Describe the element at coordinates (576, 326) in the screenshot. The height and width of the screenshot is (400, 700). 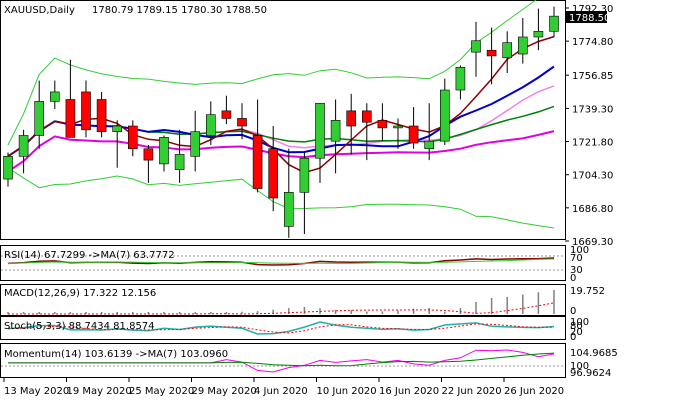
I see `stoch-tick-80: 80` at that location.